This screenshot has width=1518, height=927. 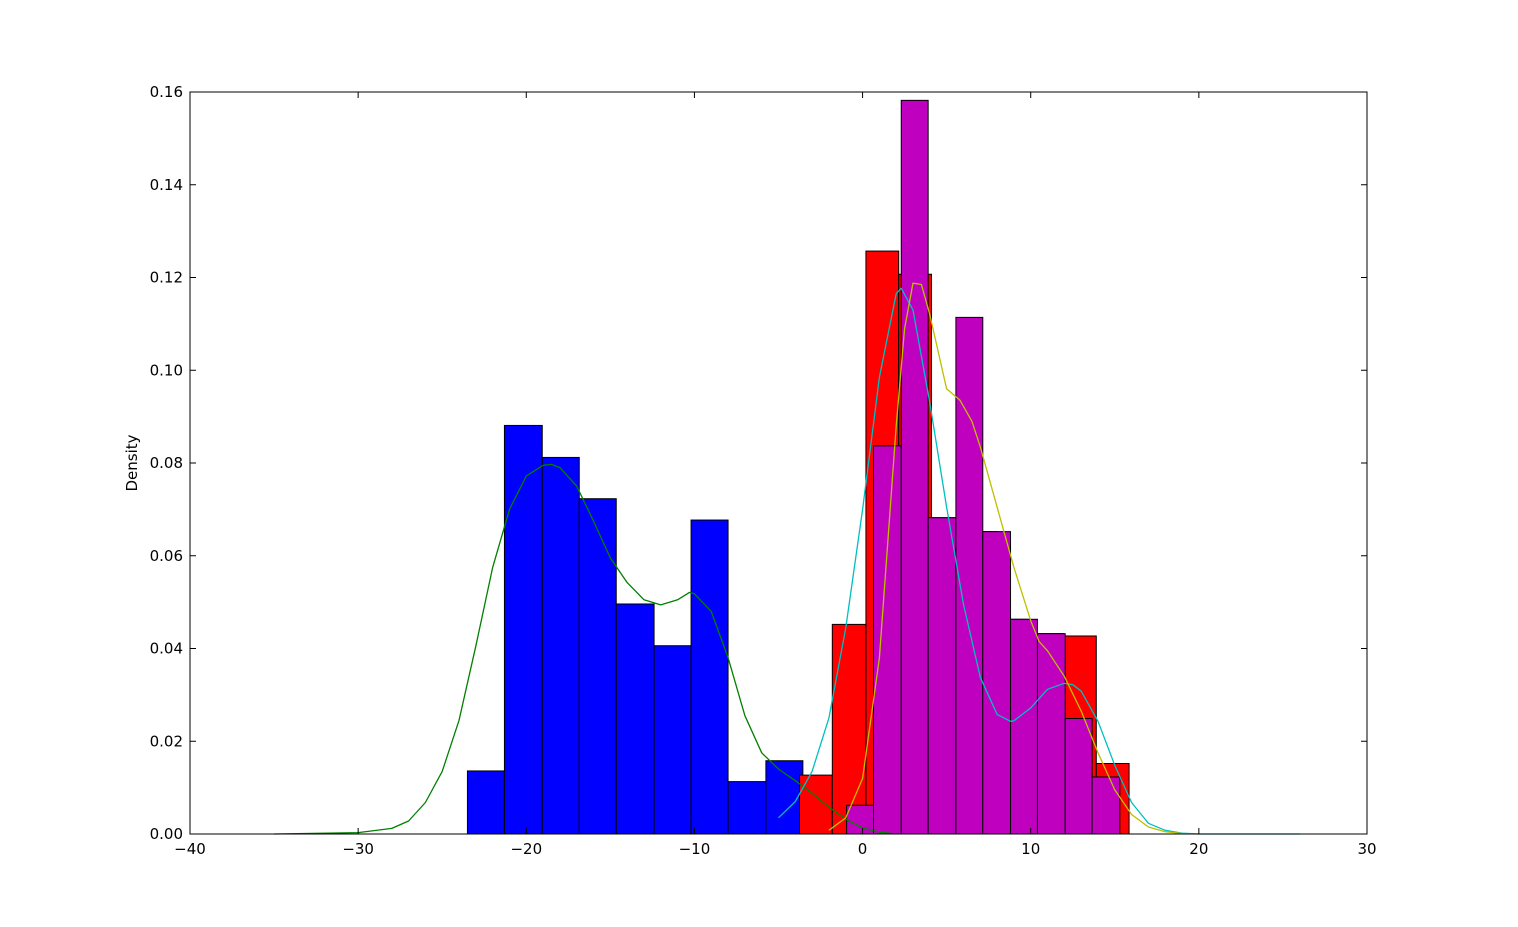 I want to click on y-tick-label: 0.12, so click(x=166, y=278).